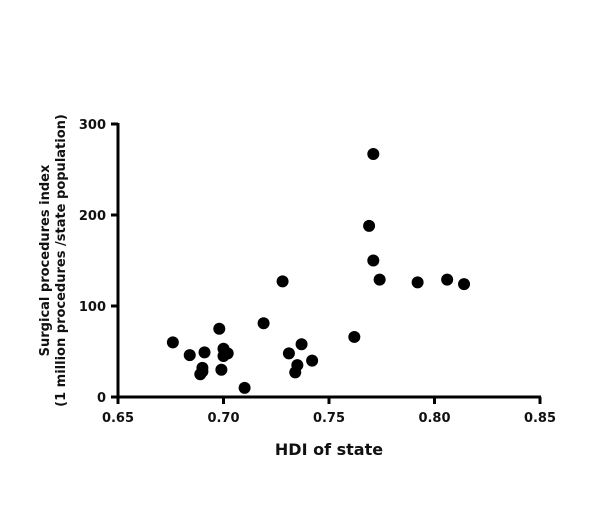  What do you see at coordinates (45, 260) in the screenshot?
I see `y-axis-title-line-1: Surgical procedures index` at bounding box center [45, 260].